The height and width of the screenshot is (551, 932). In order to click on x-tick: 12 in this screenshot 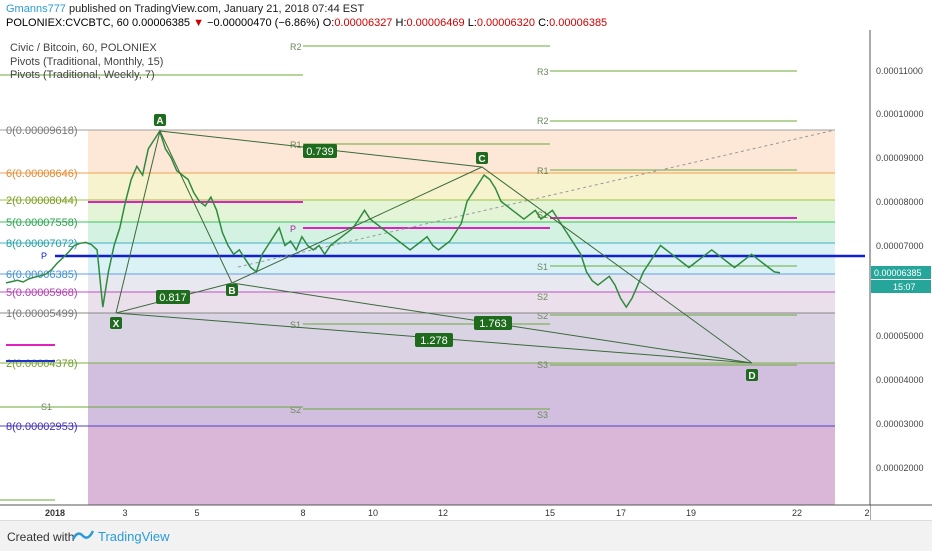, I will do `click(443, 513)`.